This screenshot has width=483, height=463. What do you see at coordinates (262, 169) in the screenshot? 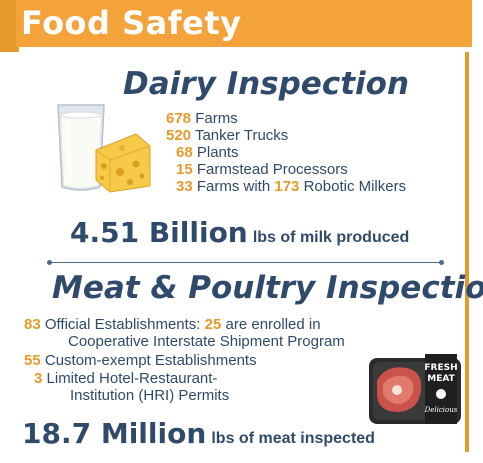
I see `list-item: 15 Farmstead Processors` at bounding box center [262, 169].